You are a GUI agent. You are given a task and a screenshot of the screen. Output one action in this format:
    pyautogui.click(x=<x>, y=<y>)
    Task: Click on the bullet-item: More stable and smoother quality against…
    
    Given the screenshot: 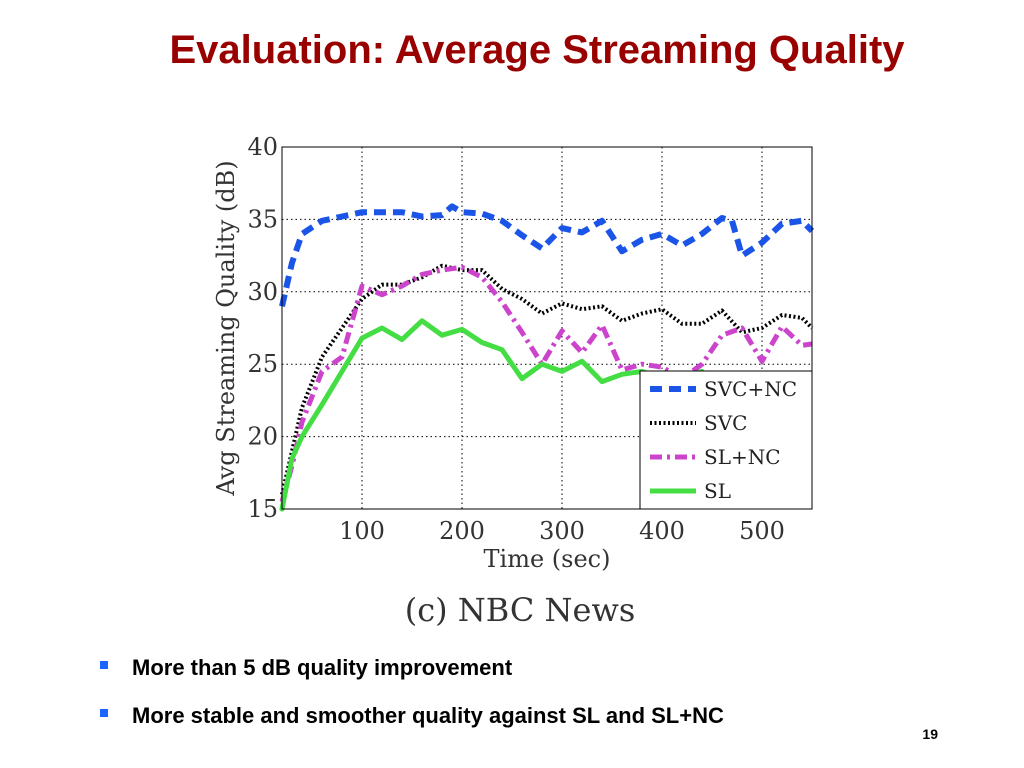 What is the action you would take?
    pyautogui.click(x=412, y=716)
    